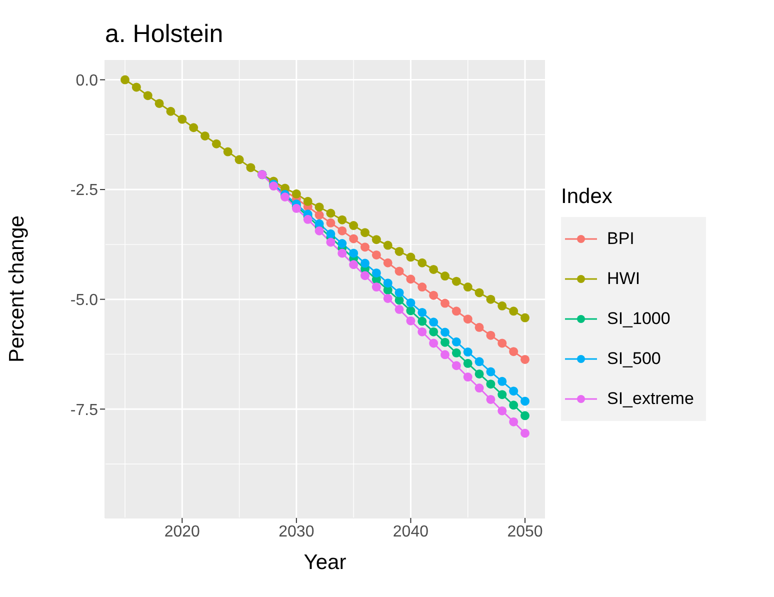  Describe the element at coordinates (325, 562) in the screenshot. I see `x-axis-title: Year` at that location.